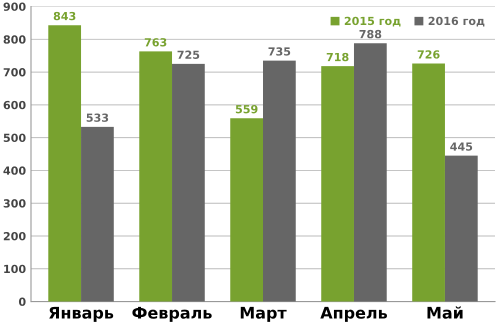 The image size is (500, 326). What do you see at coordinates (429, 54) in the screenshot?
I see `data-label: 726` at bounding box center [429, 54].